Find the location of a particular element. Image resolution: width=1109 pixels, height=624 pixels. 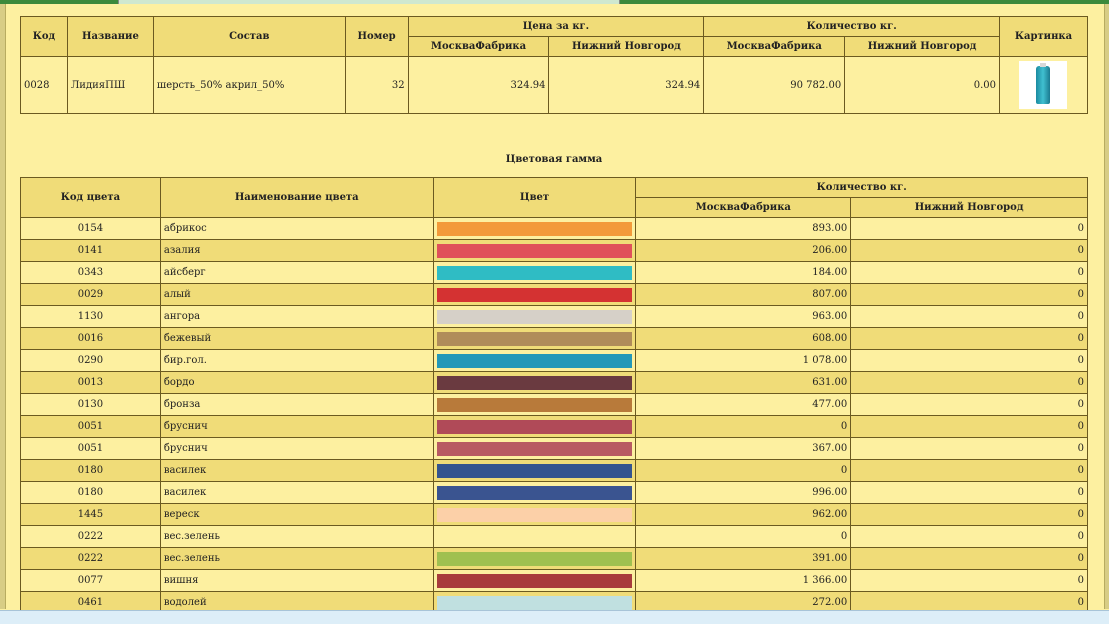

header-price-group: Цена за кг. is located at coordinates (556, 26).